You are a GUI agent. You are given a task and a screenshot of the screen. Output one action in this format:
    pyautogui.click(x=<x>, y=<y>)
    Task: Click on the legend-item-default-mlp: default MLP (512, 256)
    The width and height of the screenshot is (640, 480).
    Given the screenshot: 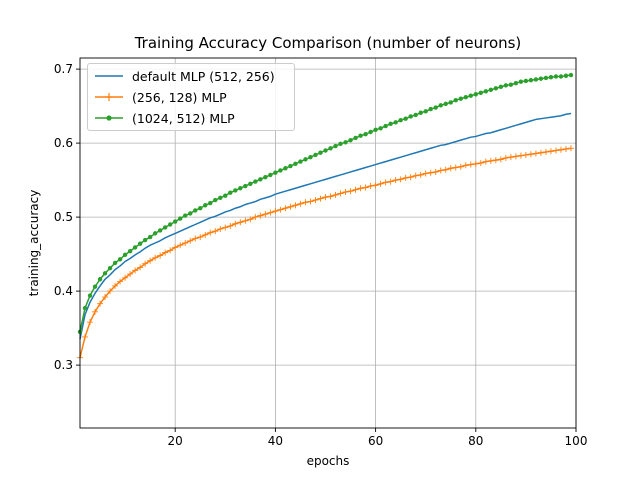 What is the action you would take?
    pyautogui.click(x=184, y=76)
    